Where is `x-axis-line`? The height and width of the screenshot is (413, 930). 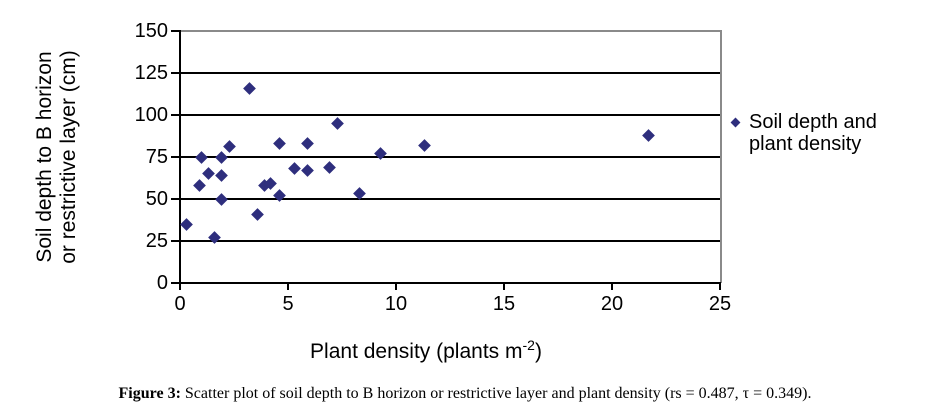 x-axis-line is located at coordinates (450, 283).